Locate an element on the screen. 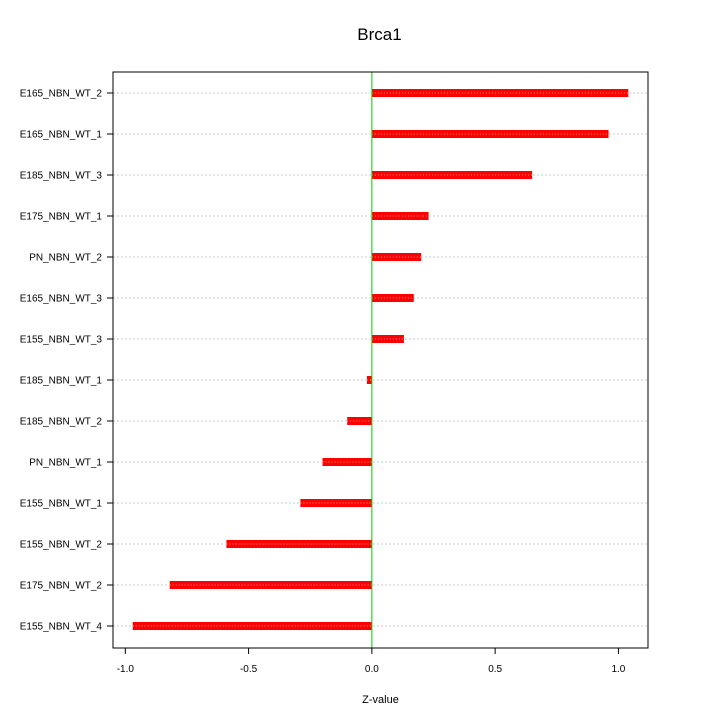  y-tick-label: E185_NBN_WT_3 is located at coordinates (61, 176).